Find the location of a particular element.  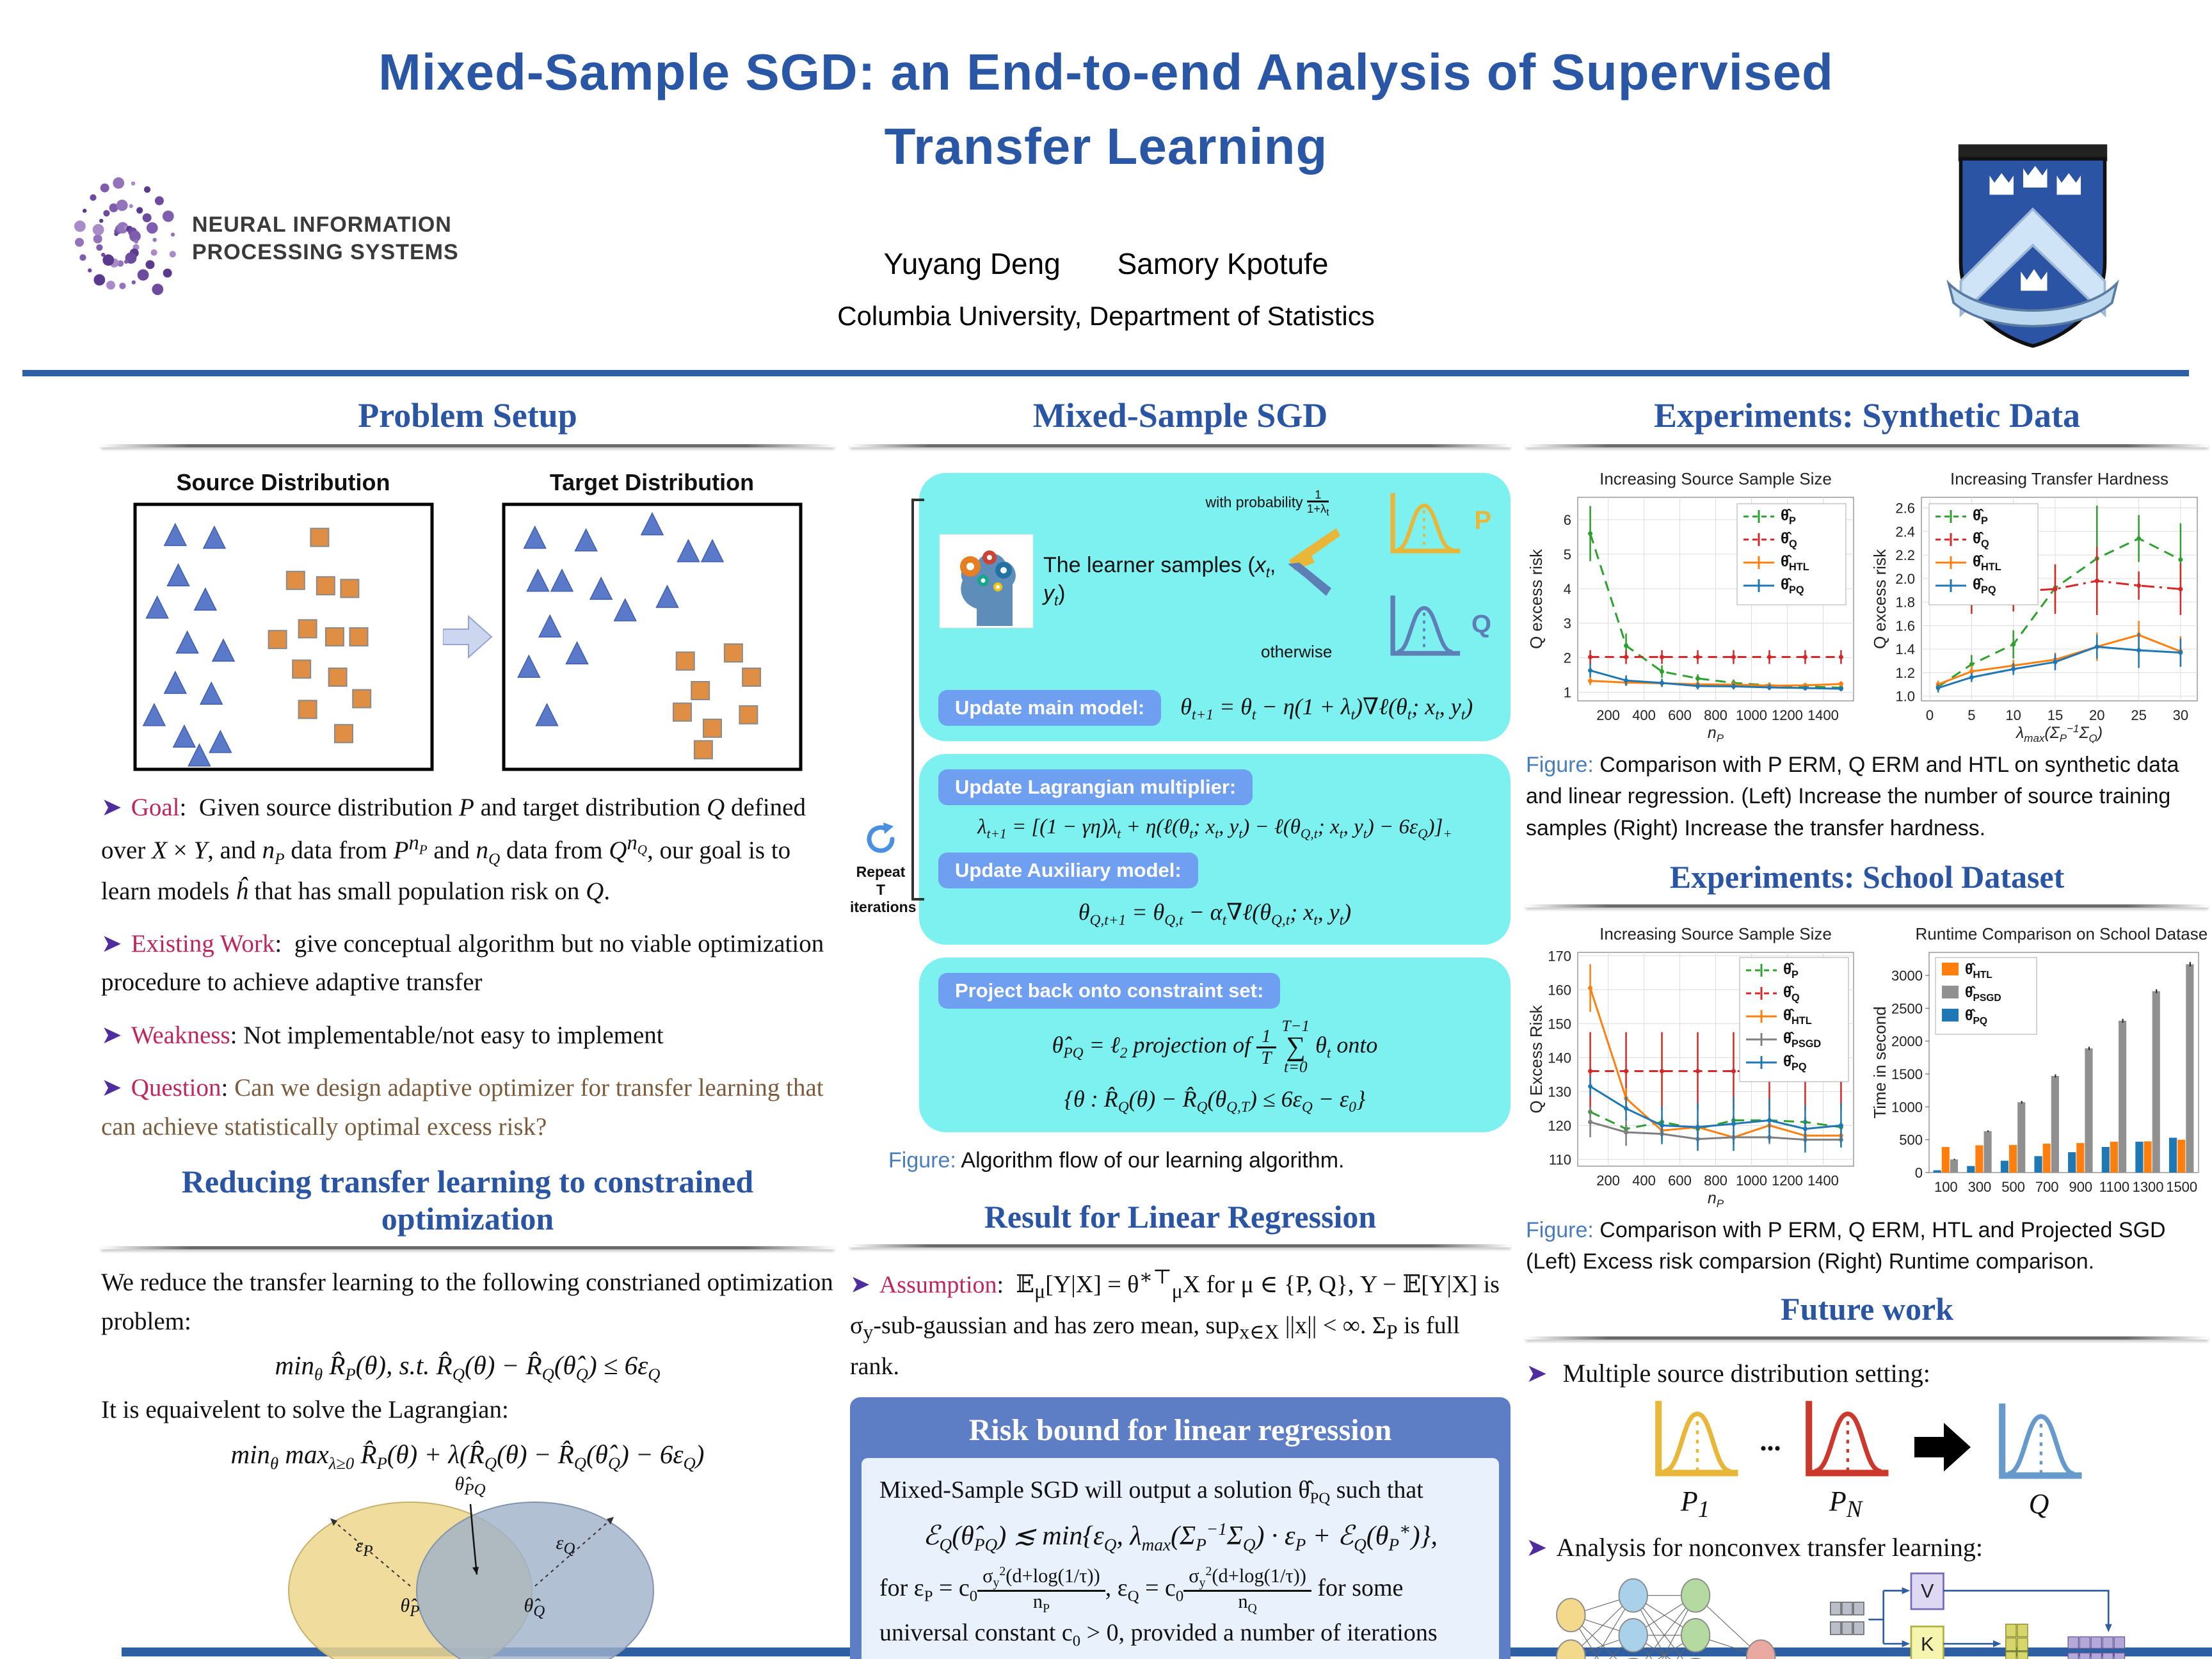

gaussian-q-icon is located at coordinates (2039, 1441).